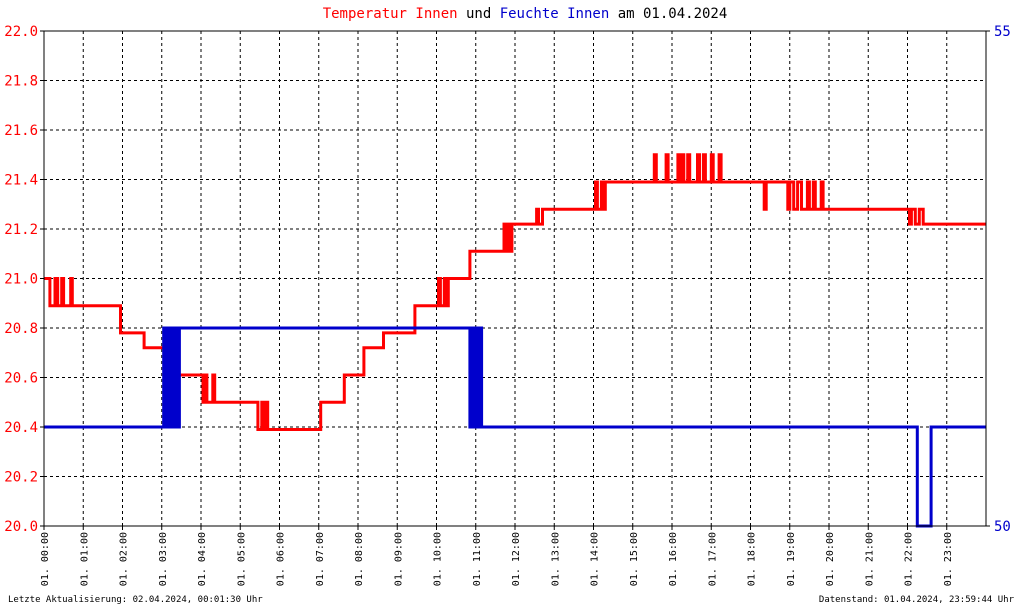  I want to click on y-left-tick-label: 21.2, so click(21, 230).